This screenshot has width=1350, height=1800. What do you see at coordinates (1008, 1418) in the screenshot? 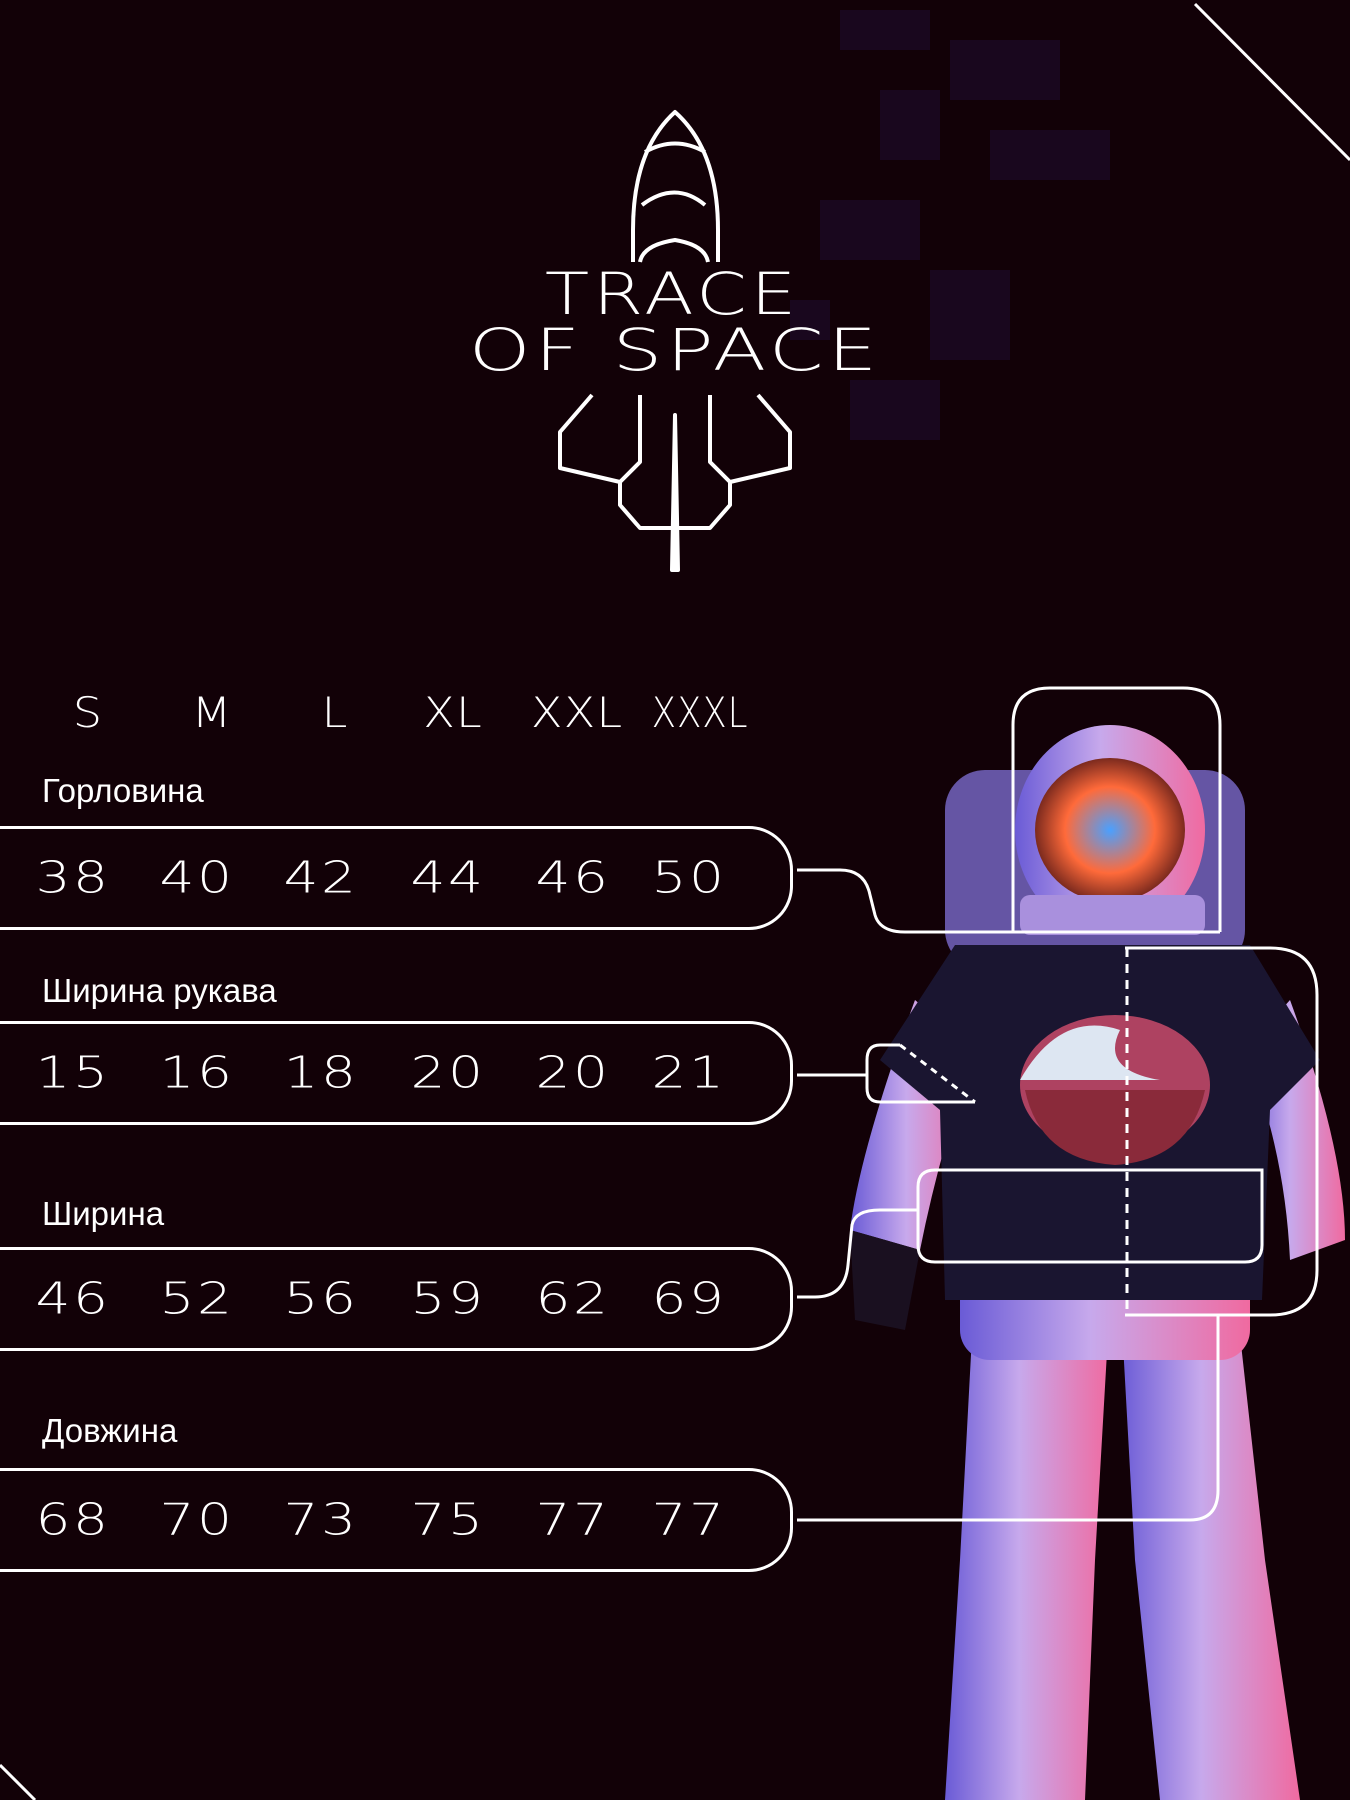
I see `length-connector` at bounding box center [1008, 1418].